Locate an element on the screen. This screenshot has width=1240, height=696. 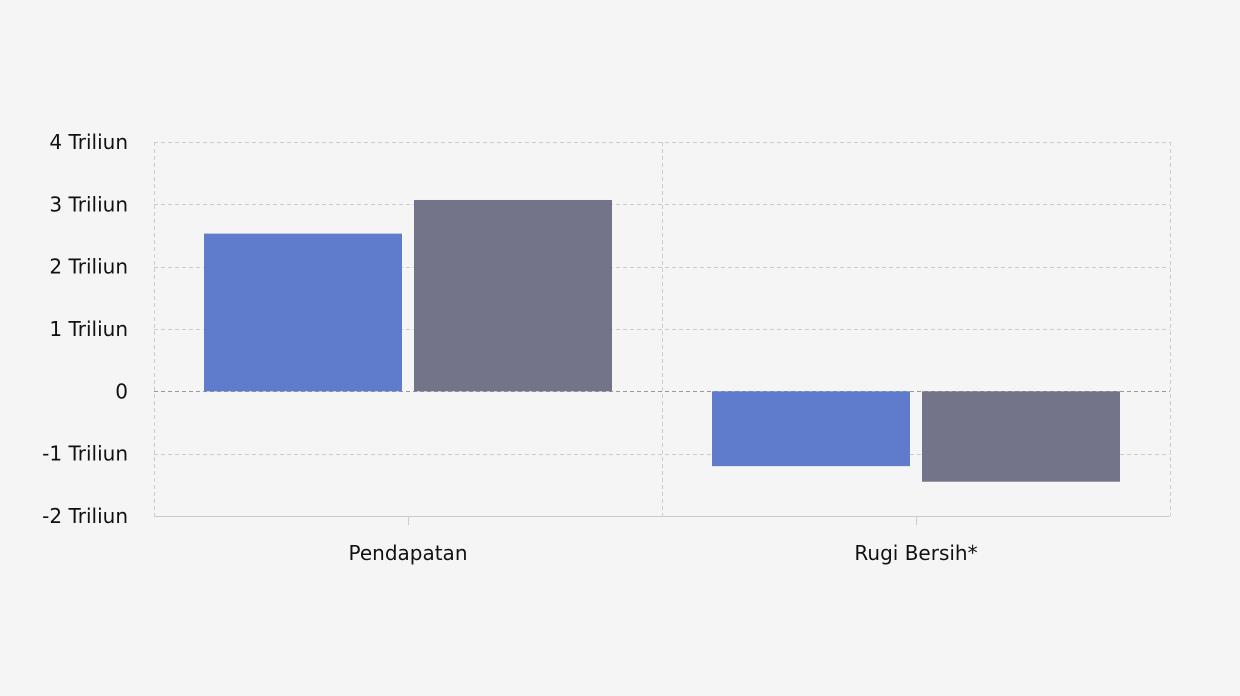
y-tick-label: -1 Triliun is located at coordinates (85, 454).